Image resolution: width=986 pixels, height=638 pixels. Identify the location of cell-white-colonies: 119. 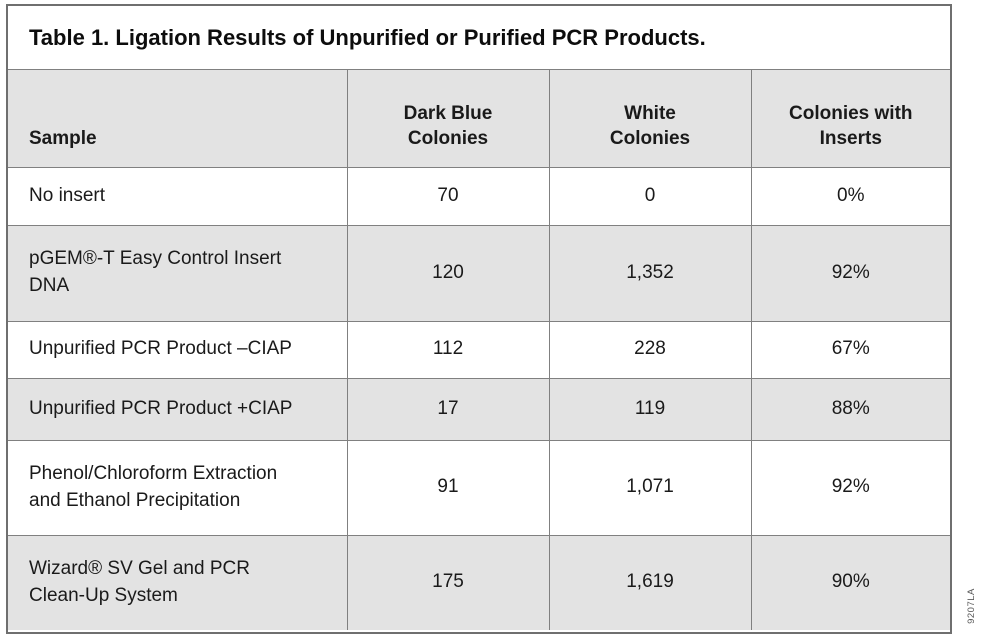
(650, 409).